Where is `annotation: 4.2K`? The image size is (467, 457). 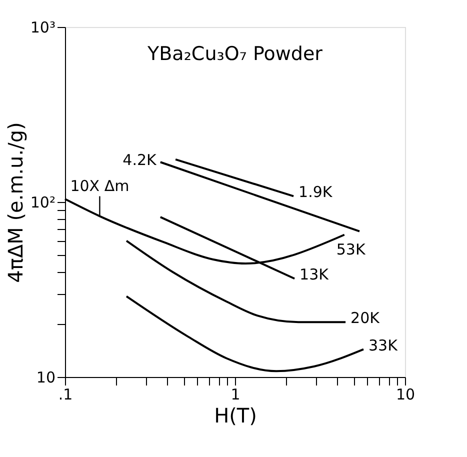 annotation: 4.2K is located at coordinates (140, 160).